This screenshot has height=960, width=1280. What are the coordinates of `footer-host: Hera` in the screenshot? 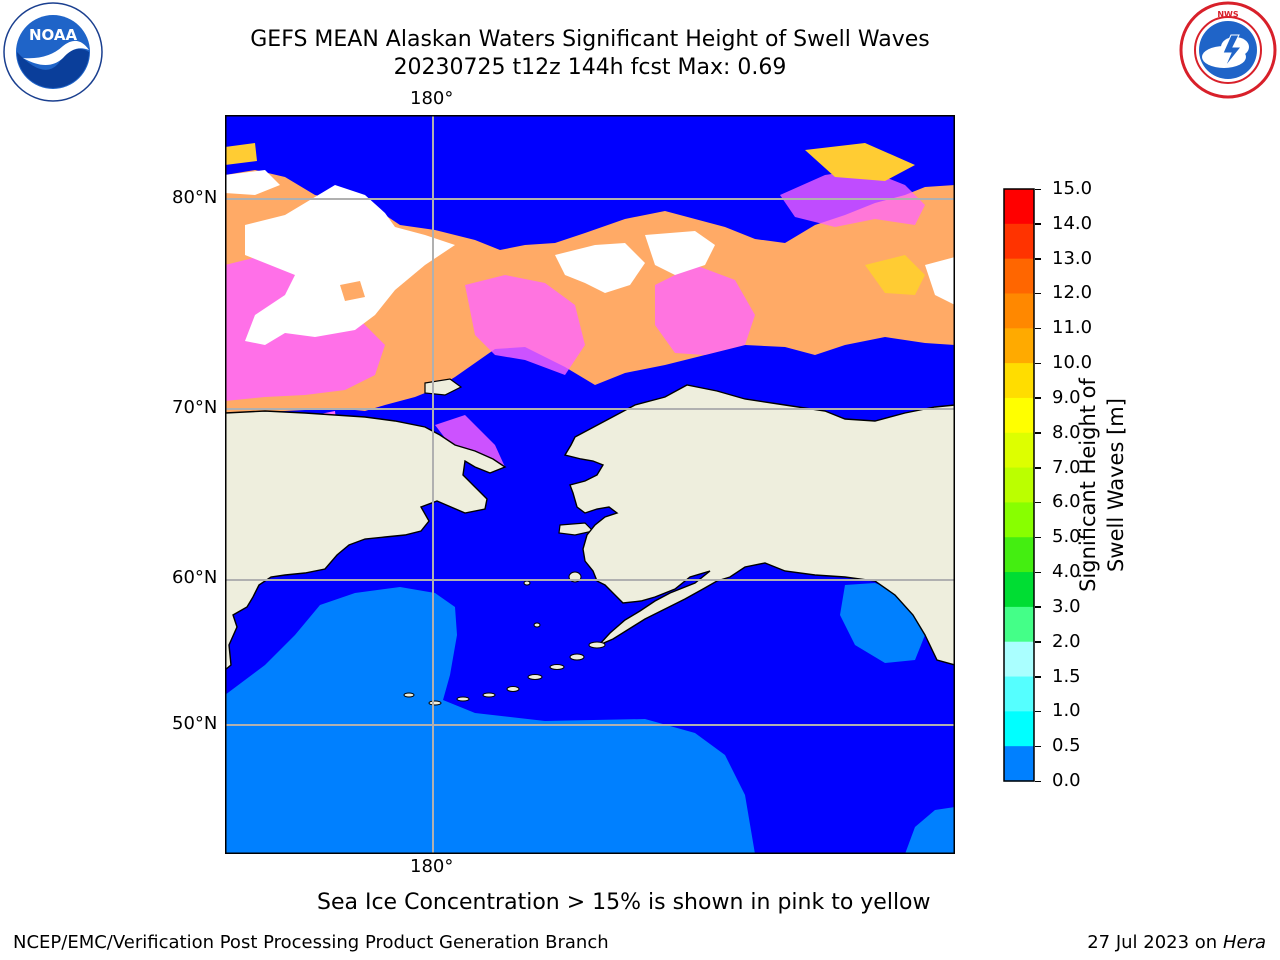 It's located at (1244, 942).